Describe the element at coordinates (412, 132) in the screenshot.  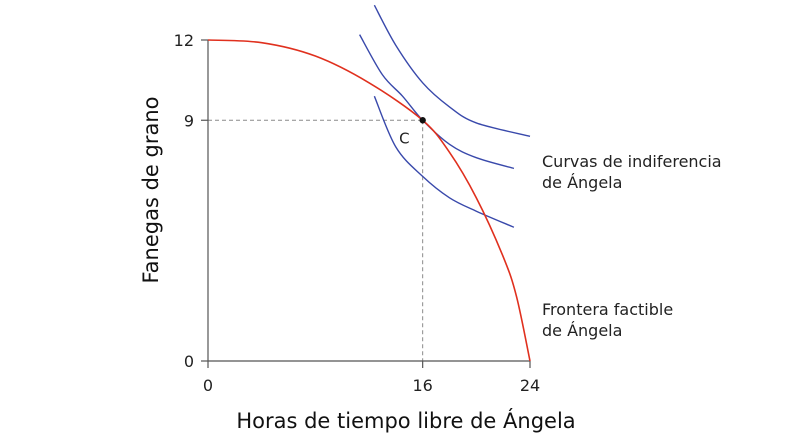
I see `point-c-group: C` at that location.